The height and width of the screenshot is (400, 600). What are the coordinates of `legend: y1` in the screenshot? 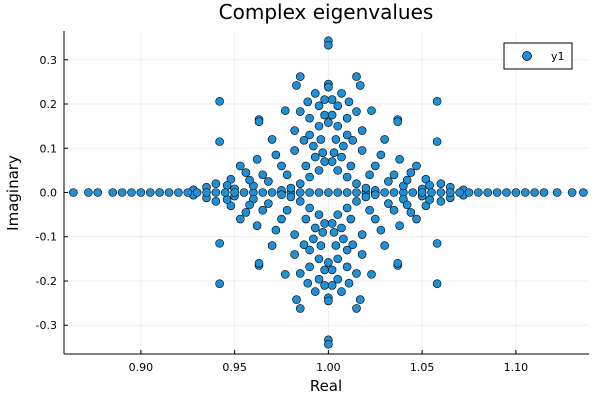 It's located at (538, 56).